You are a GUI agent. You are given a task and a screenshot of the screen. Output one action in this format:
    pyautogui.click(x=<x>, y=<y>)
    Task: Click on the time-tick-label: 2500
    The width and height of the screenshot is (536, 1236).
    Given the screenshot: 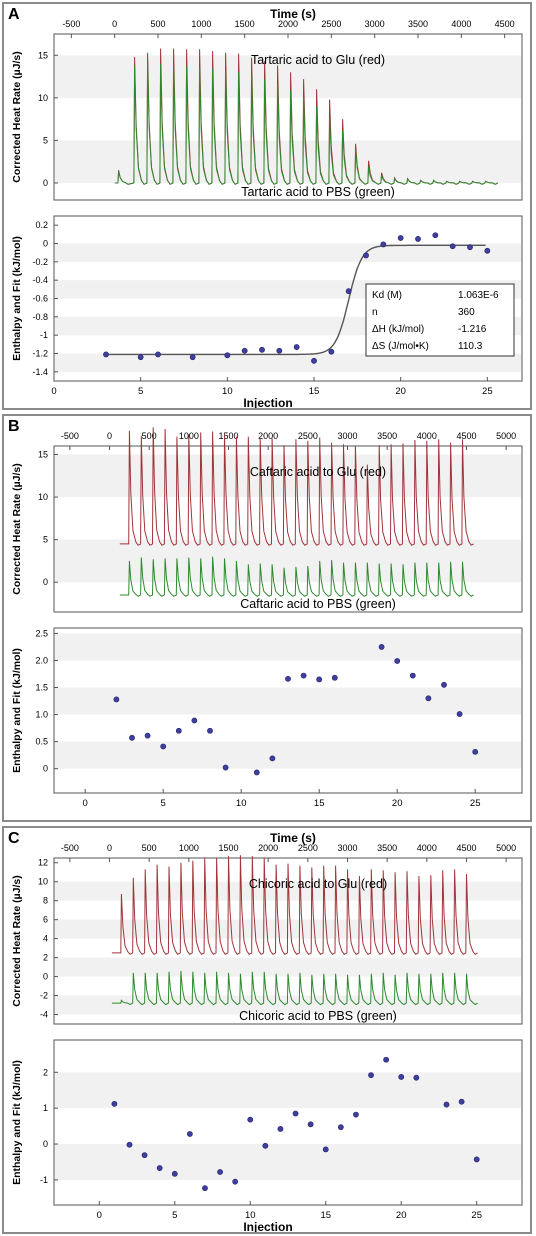 What is the action you would take?
    pyautogui.click(x=308, y=848)
    